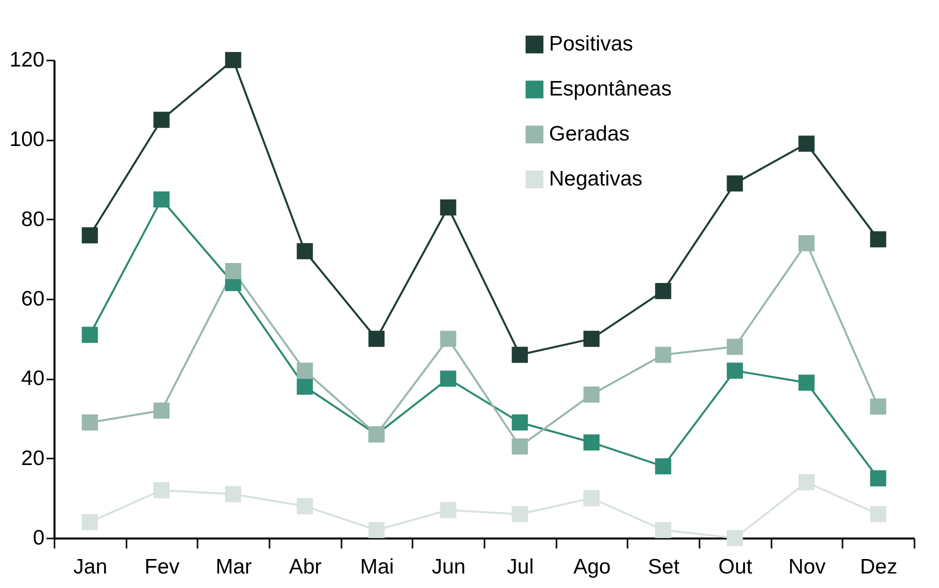 The height and width of the screenshot is (588, 939). I want to click on legend-label: Geradas, so click(589, 134).